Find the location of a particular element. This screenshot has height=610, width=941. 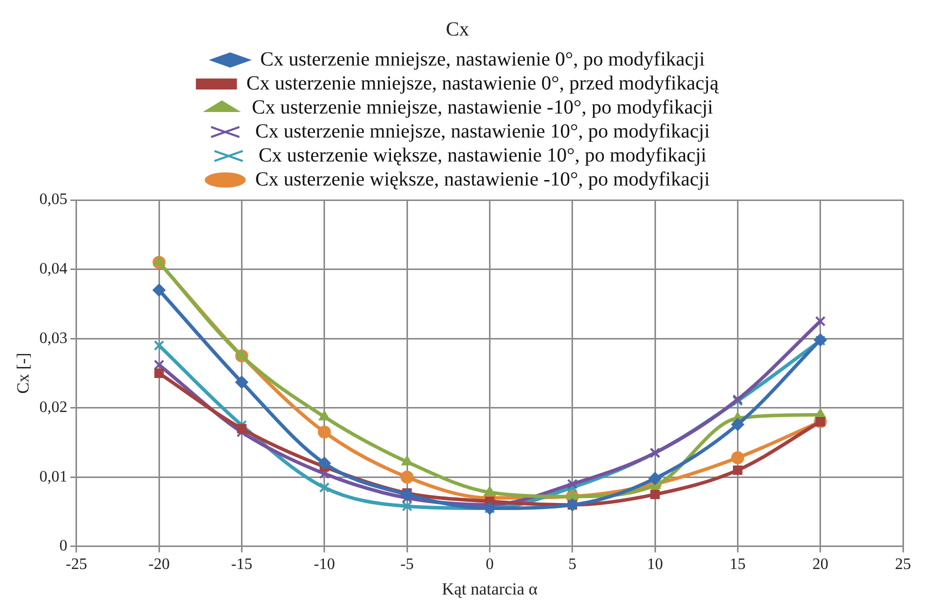

y-tick-label: 0 is located at coordinates (63, 546).